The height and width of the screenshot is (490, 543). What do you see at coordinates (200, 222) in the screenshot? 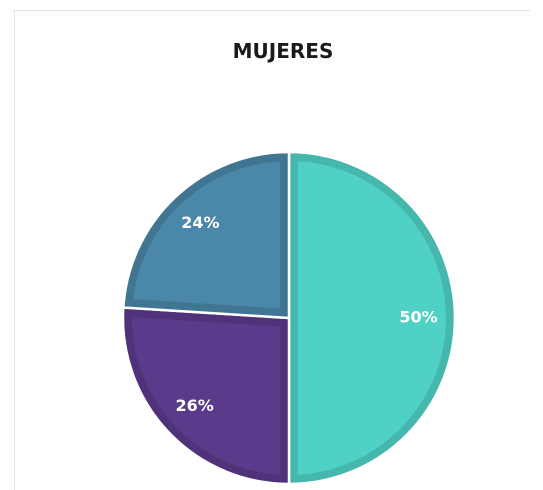
I see `data-label: 24%` at bounding box center [200, 222].